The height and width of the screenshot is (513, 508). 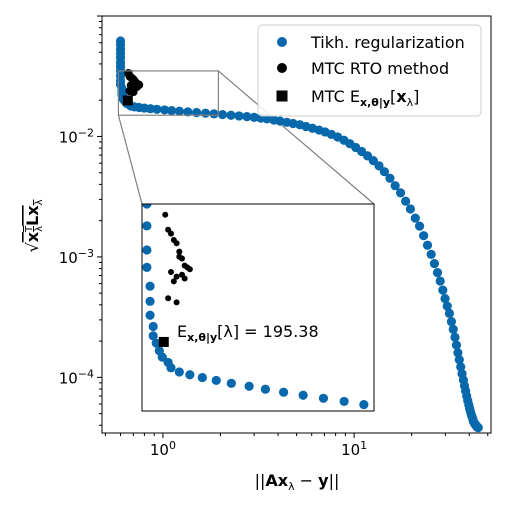 I want to click on x-axis-label: ||Axλ − y||, so click(x=297, y=482).